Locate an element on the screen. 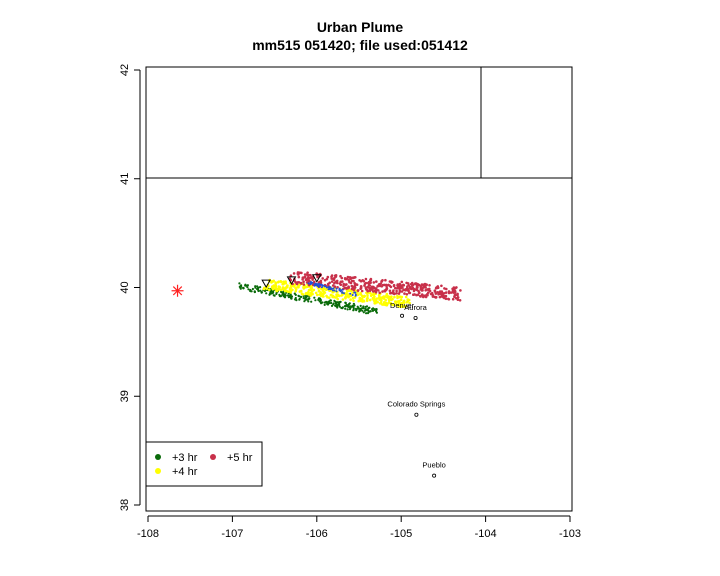 Image resolution: width=720 pixels, height=576 pixels. source-marker is located at coordinates (177, 290).